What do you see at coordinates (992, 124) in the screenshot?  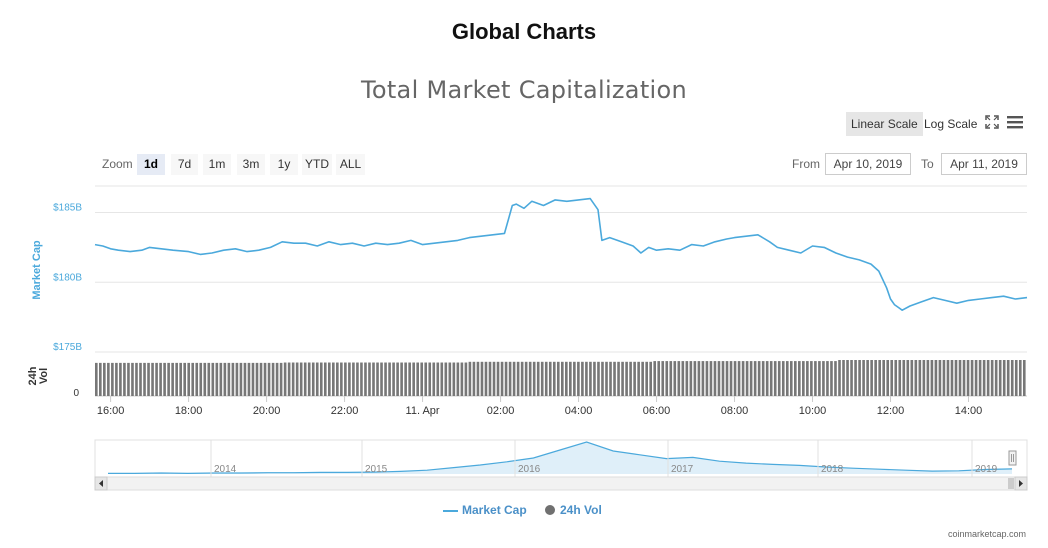 I see `fullscreen-icon` at bounding box center [992, 124].